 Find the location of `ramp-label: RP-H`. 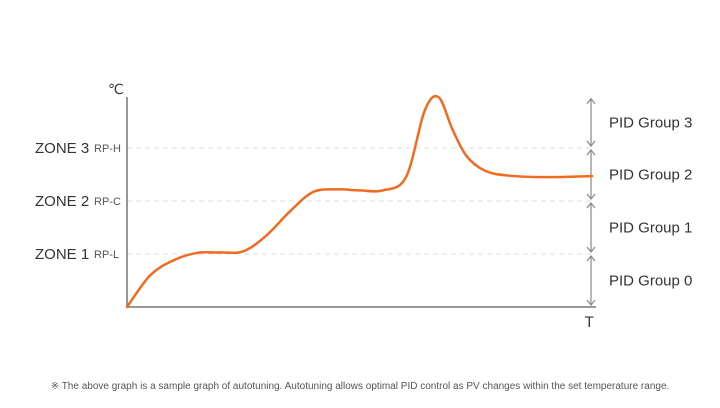

ramp-label: RP-H is located at coordinates (107, 149).